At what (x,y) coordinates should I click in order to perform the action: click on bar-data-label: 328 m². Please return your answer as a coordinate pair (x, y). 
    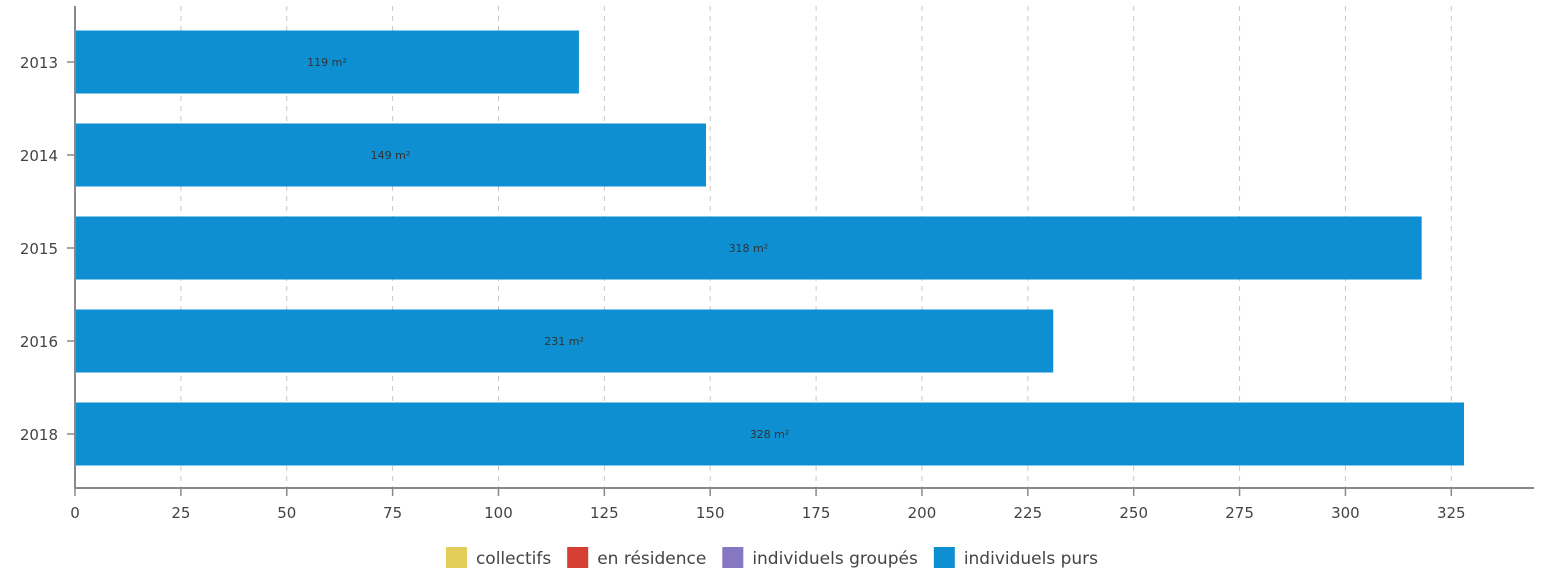
    Looking at the image, I should click on (770, 434).